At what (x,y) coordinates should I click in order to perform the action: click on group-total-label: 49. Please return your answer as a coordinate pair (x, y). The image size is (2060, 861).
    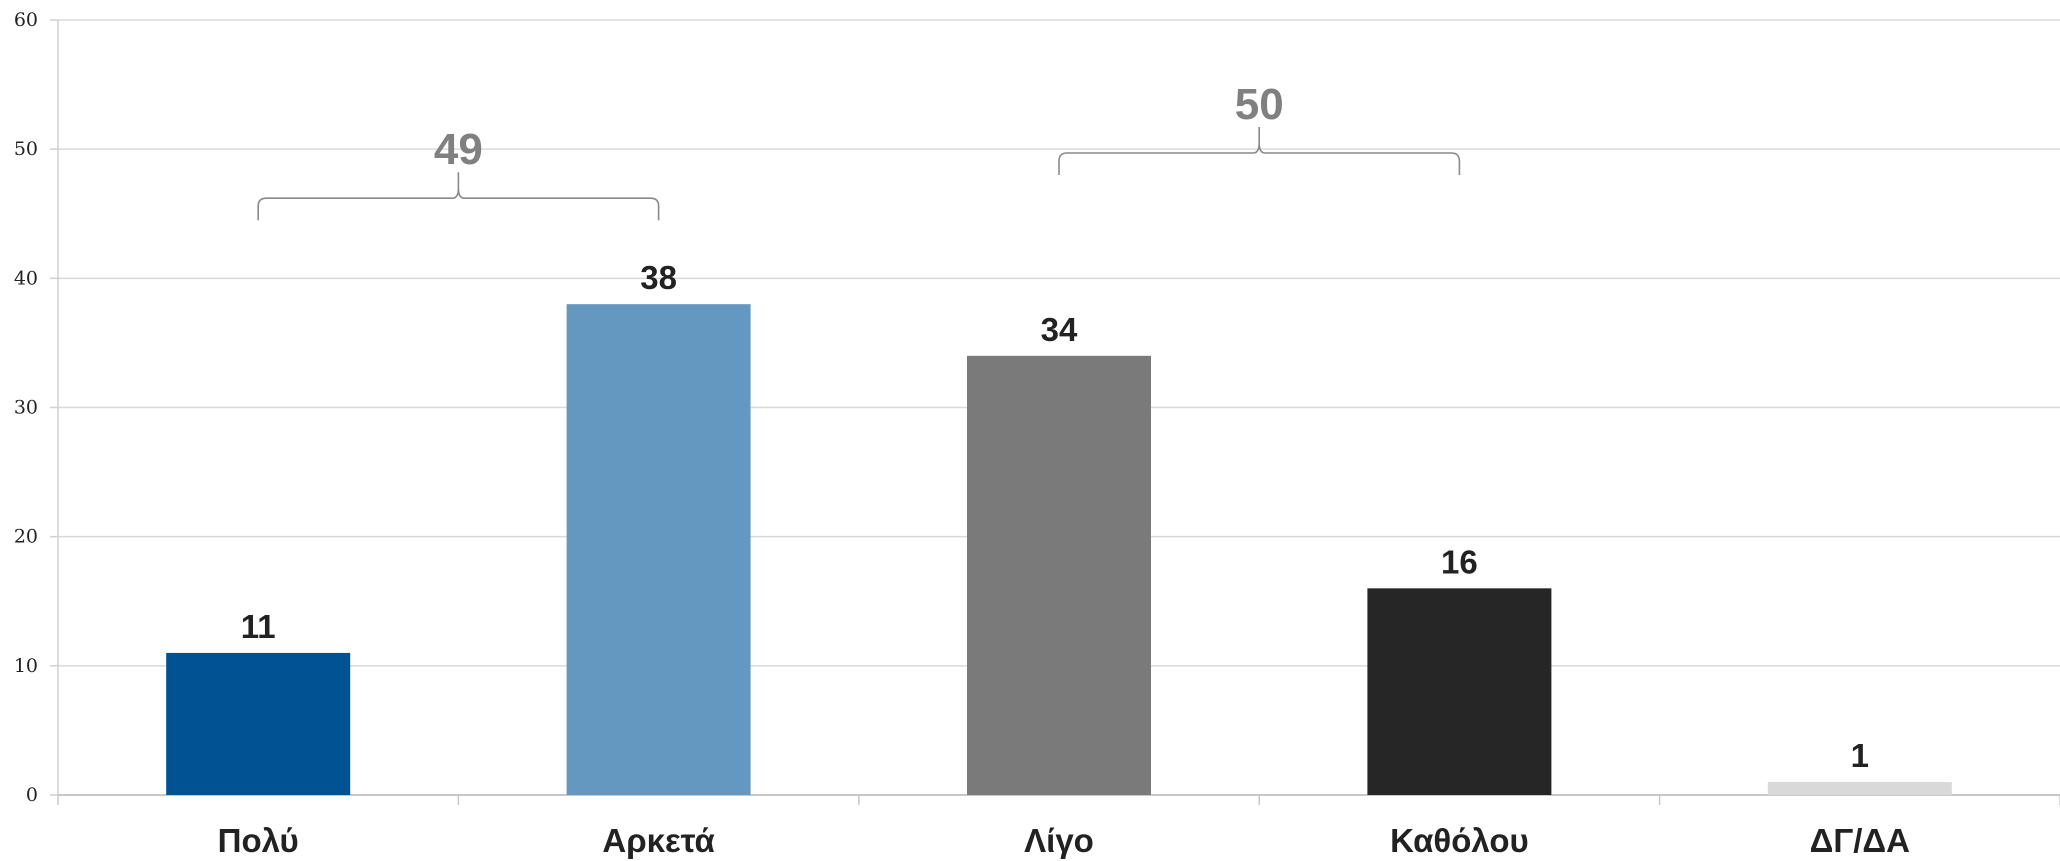
    Looking at the image, I should click on (458, 149).